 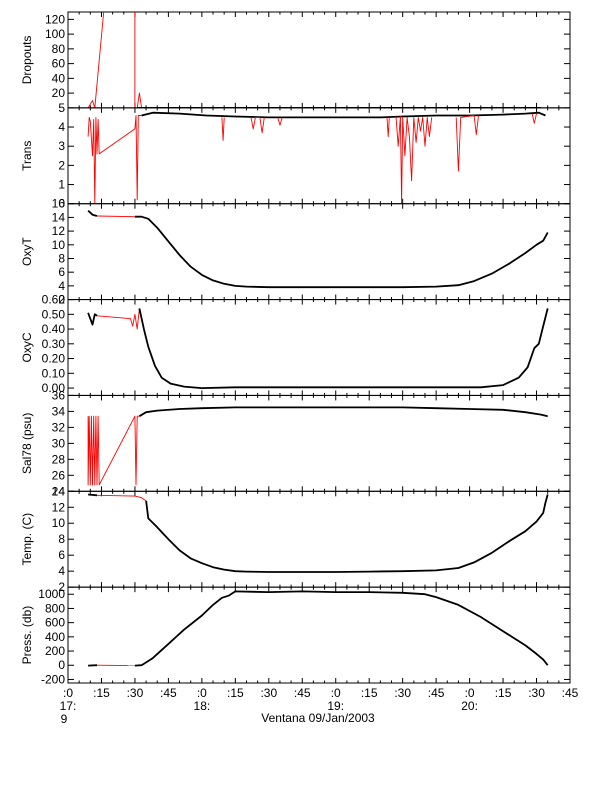 I want to click on y-tick-label: 24, so click(x=59, y=491).